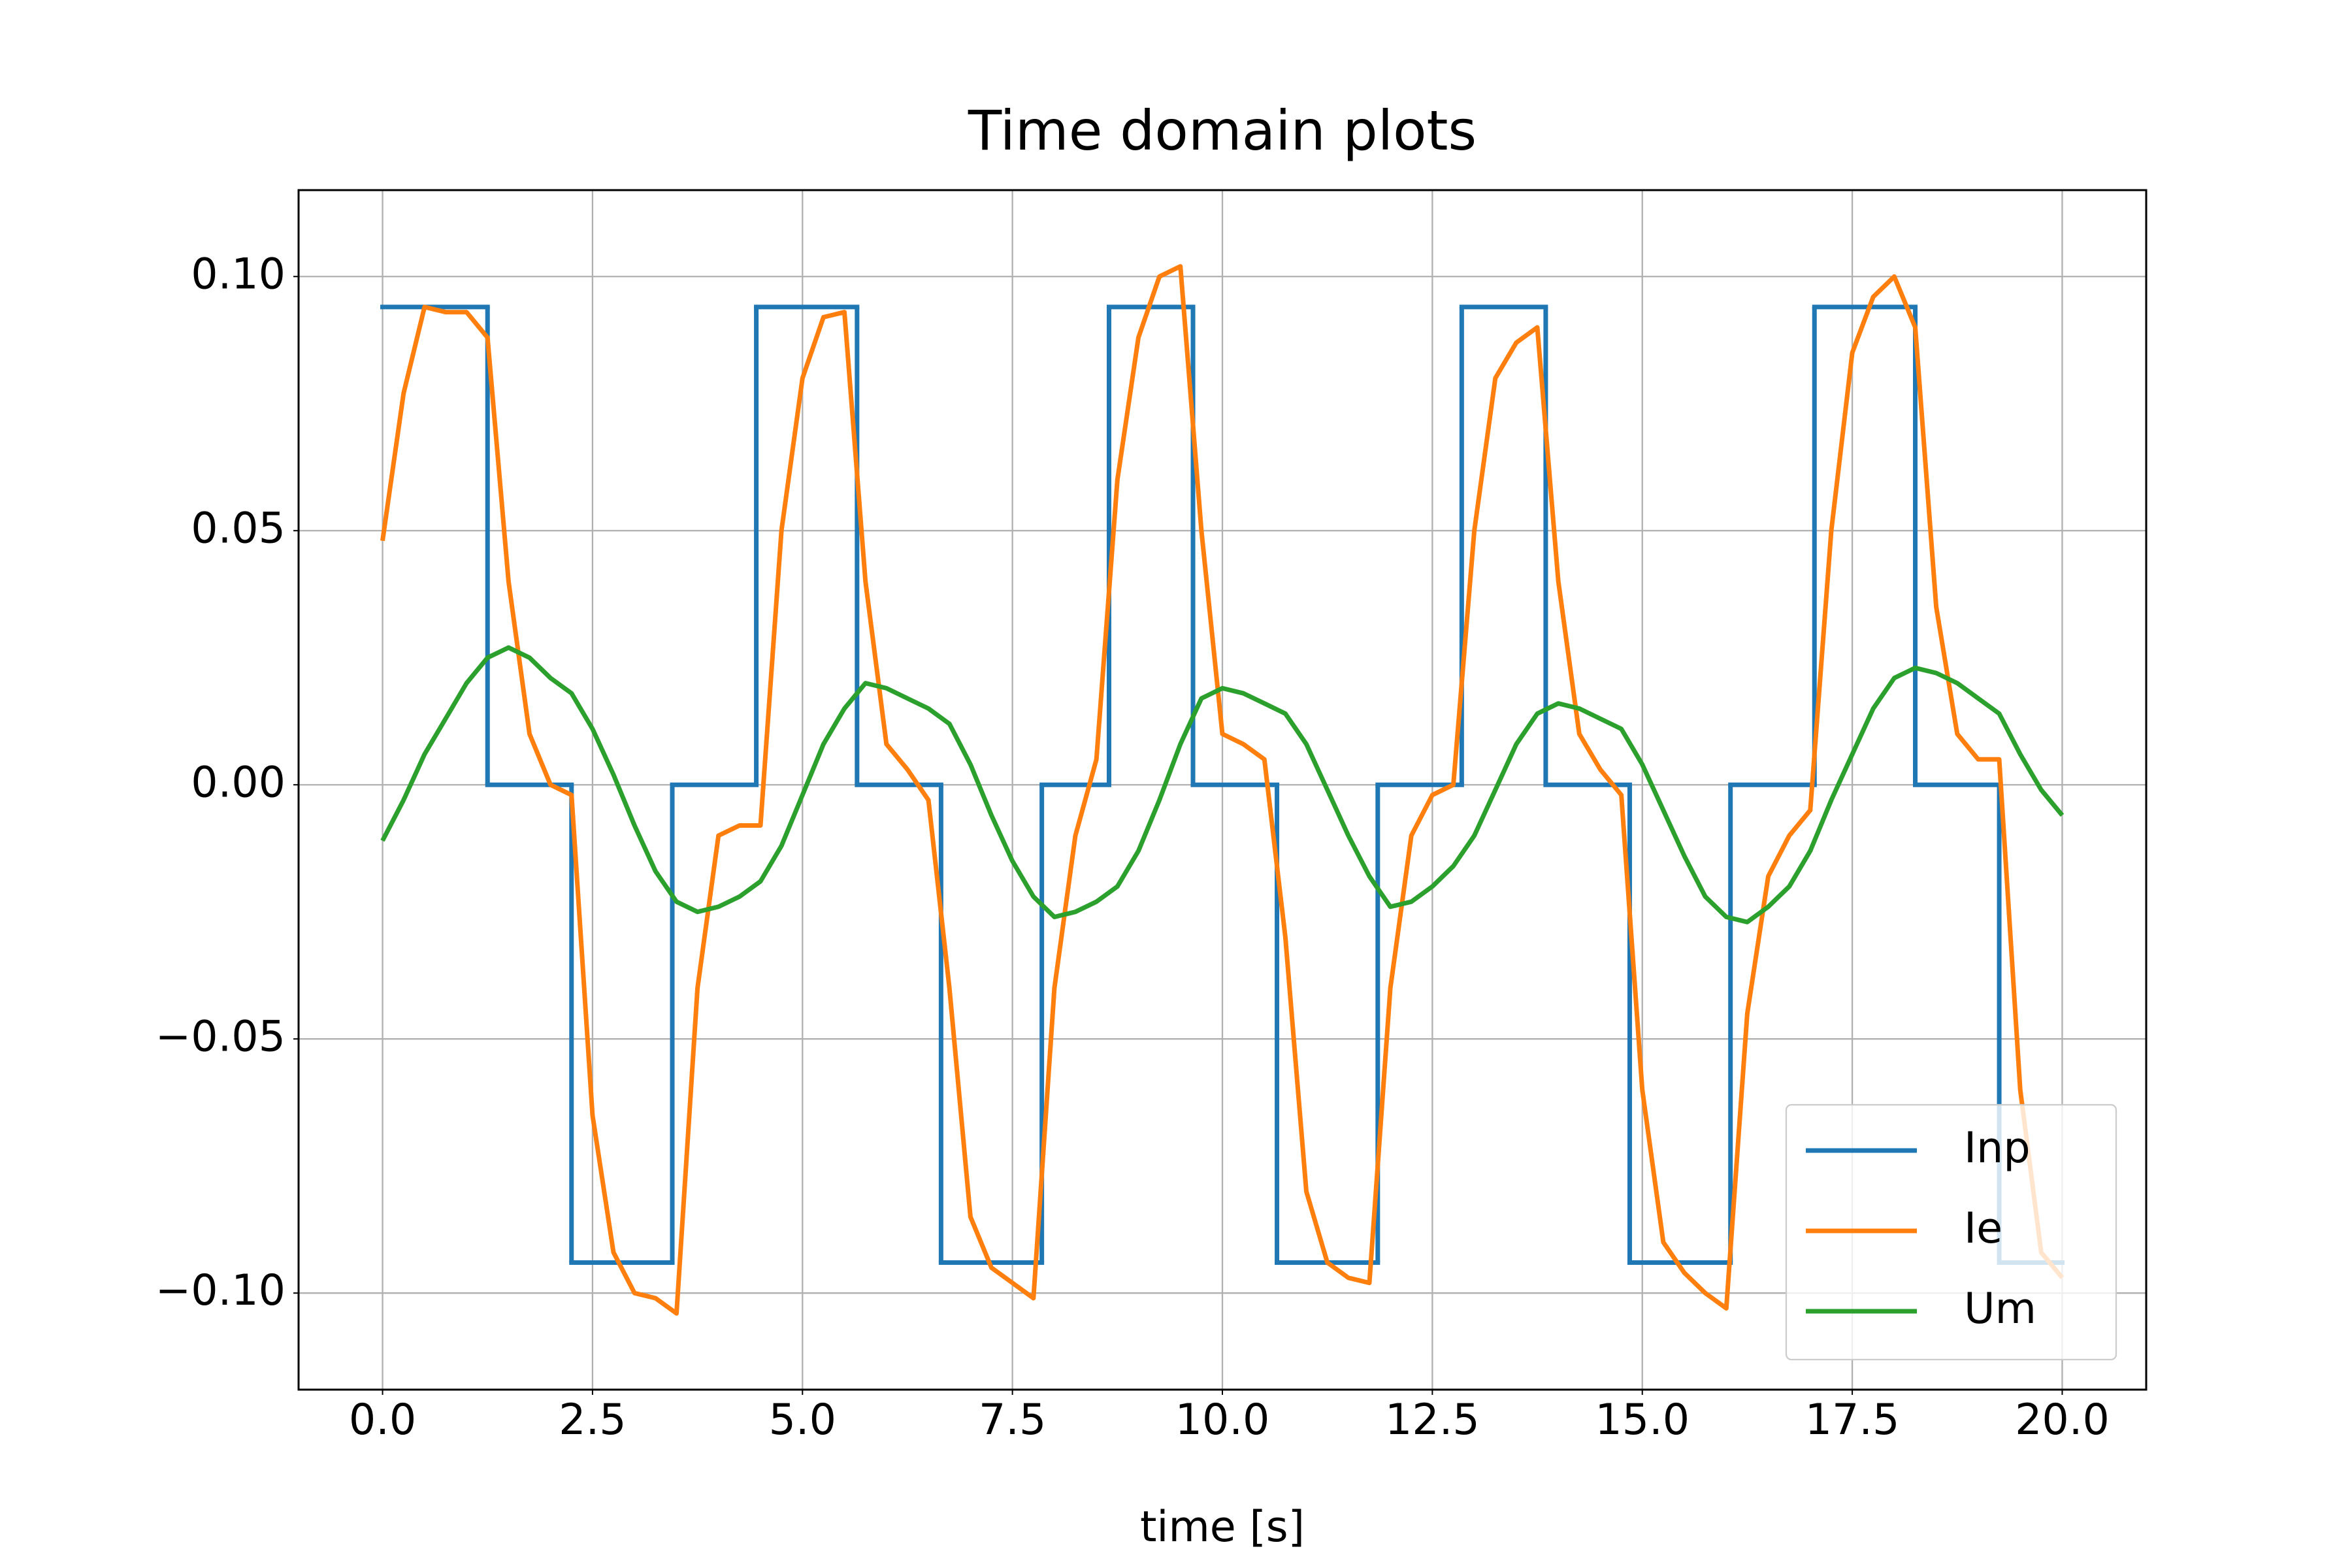 The height and width of the screenshot is (1568, 2352). Describe the element at coordinates (238, 782) in the screenshot. I see `y-tick-label: 0.00` at that location.